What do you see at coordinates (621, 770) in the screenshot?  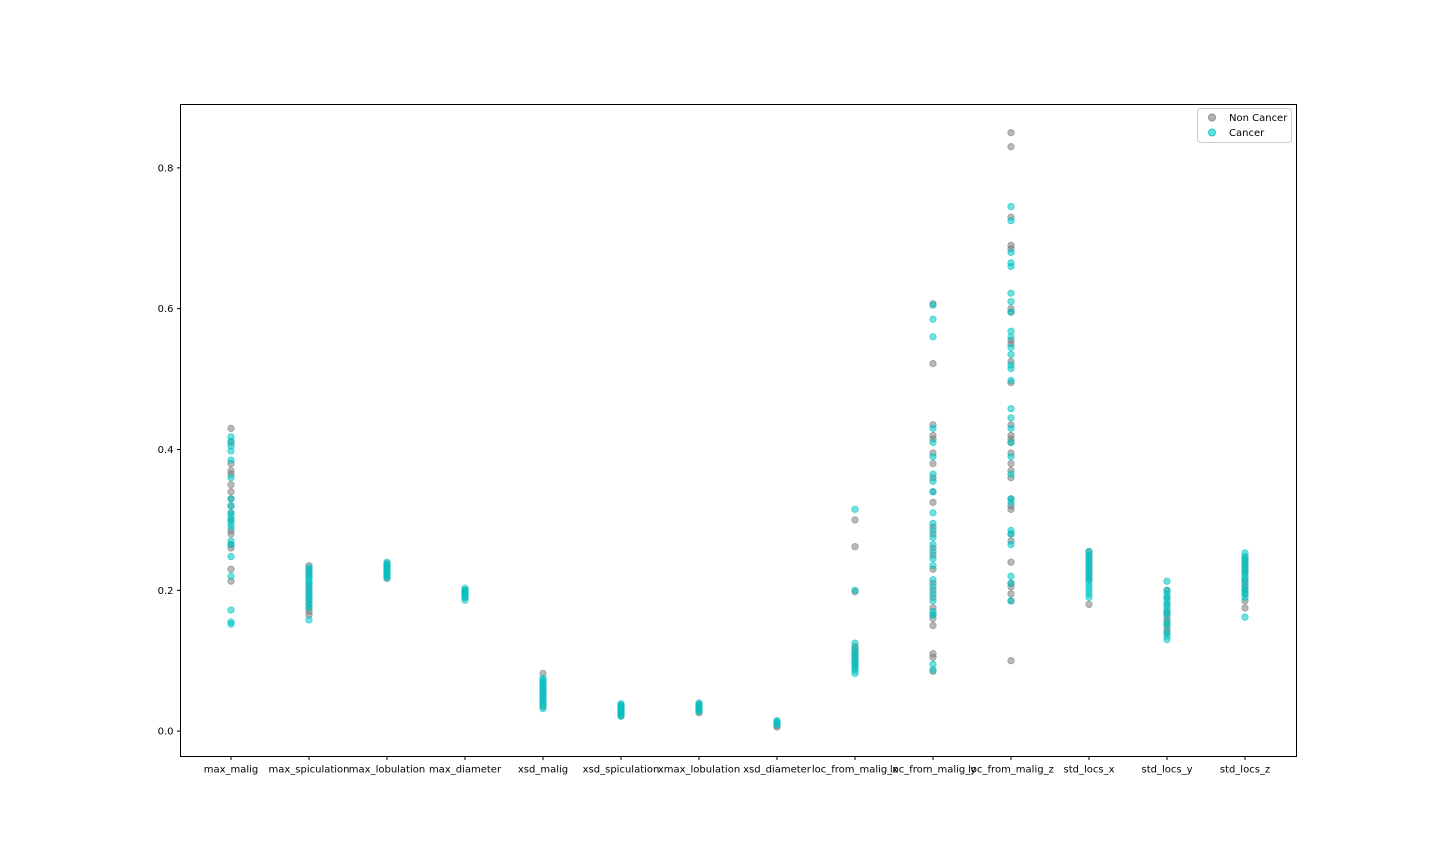 I see `x-tick-label: xsd_spiculation` at bounding box center [621, 770].